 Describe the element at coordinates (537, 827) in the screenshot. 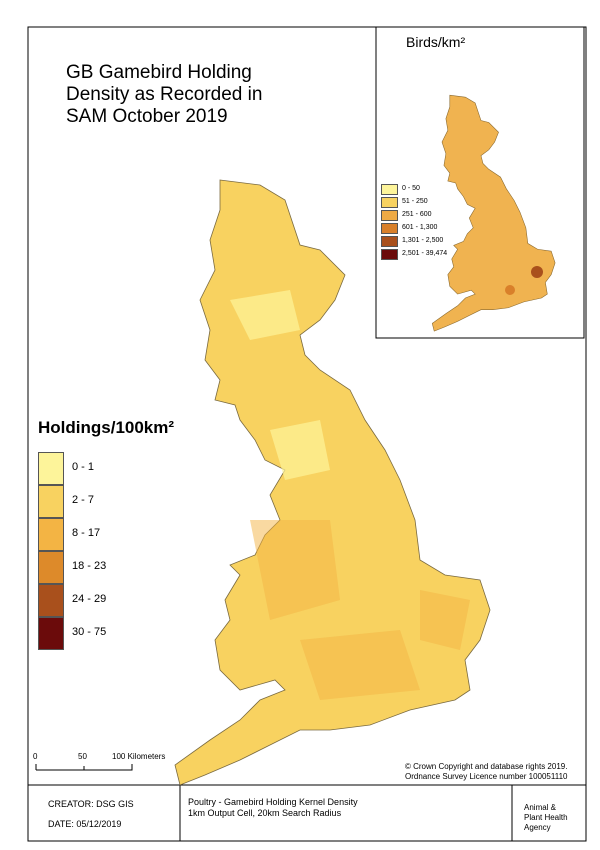

I see `agency: Agency` at that location.